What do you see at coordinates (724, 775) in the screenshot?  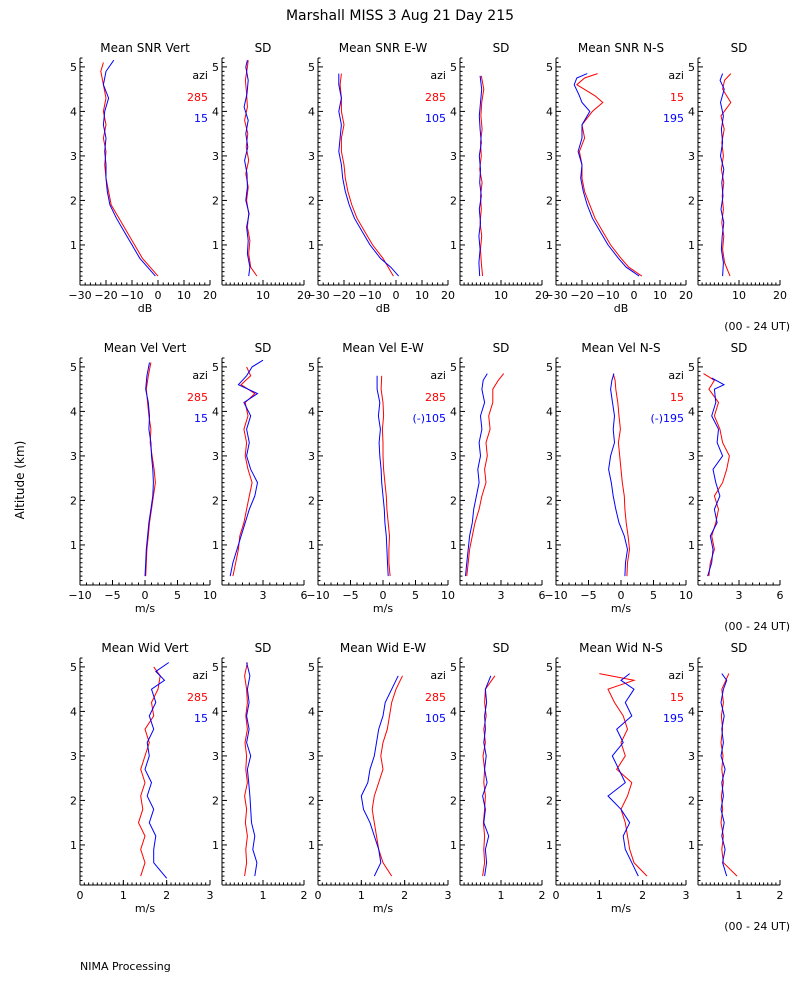 I see `panel-18-series-195-blue` at bounding box center [724, 775].